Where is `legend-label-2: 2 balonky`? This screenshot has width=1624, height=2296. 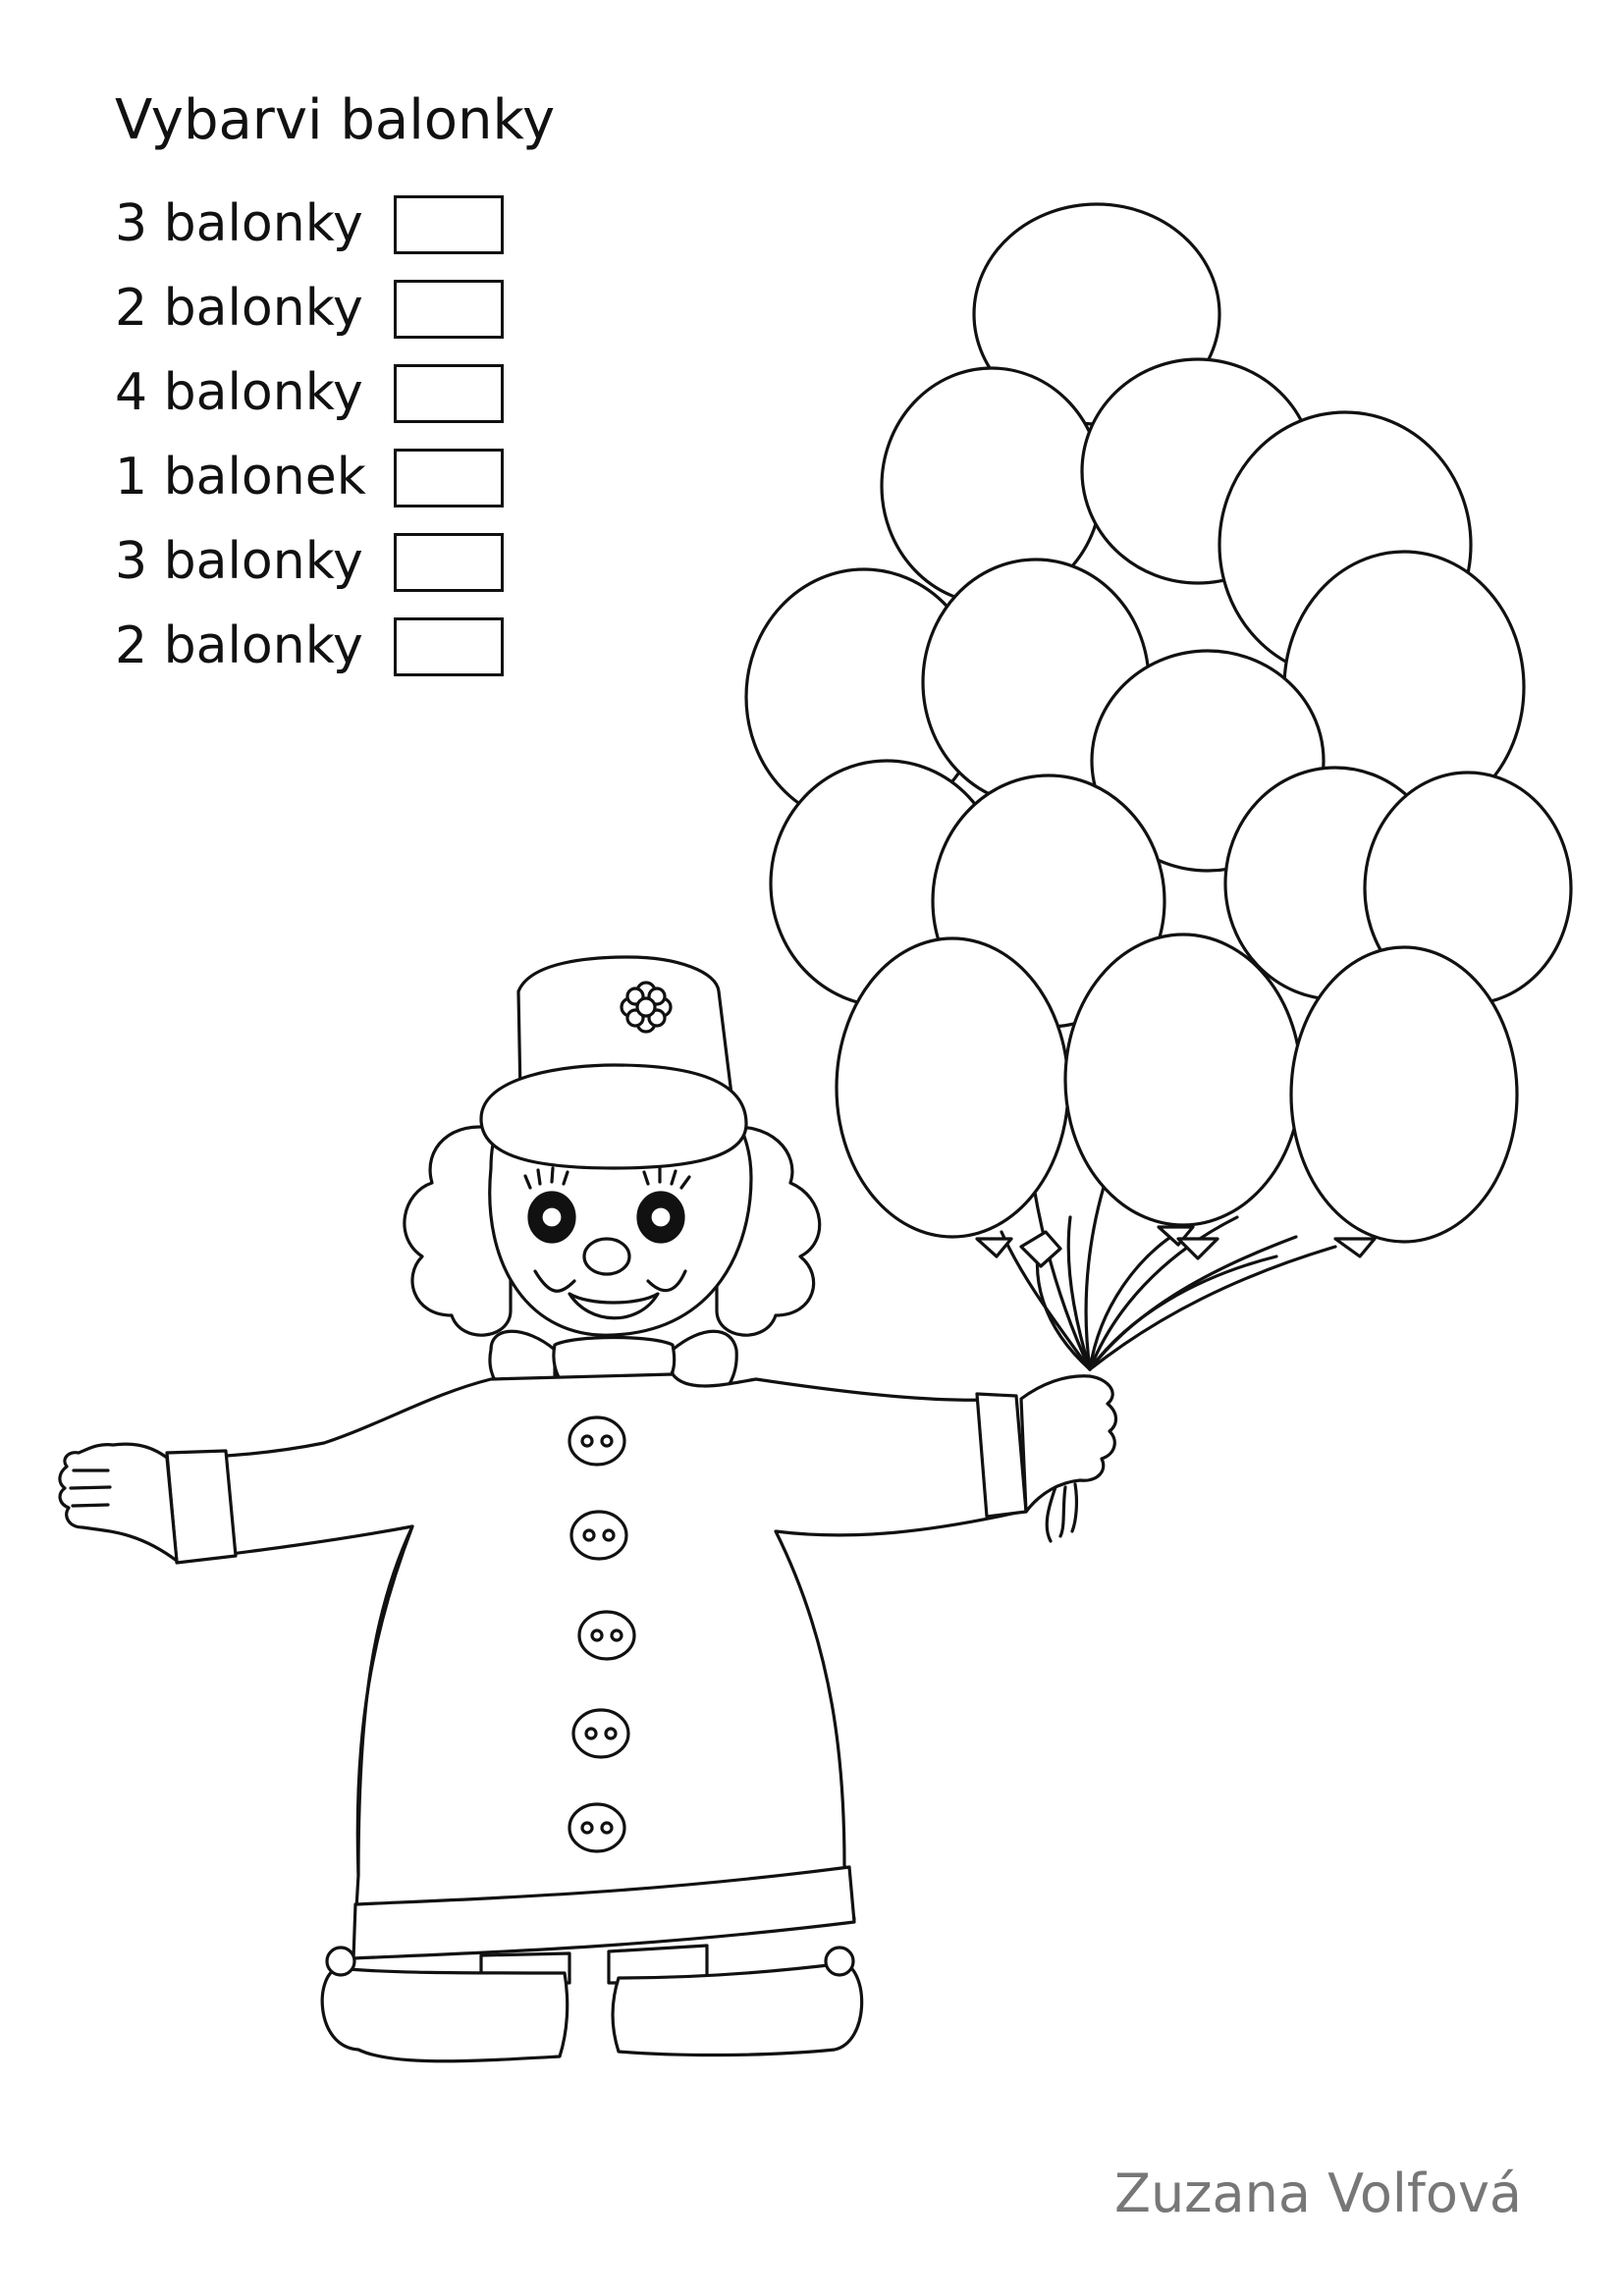
legend-label-2: 2 balonky is located at coordinates (239, 308).